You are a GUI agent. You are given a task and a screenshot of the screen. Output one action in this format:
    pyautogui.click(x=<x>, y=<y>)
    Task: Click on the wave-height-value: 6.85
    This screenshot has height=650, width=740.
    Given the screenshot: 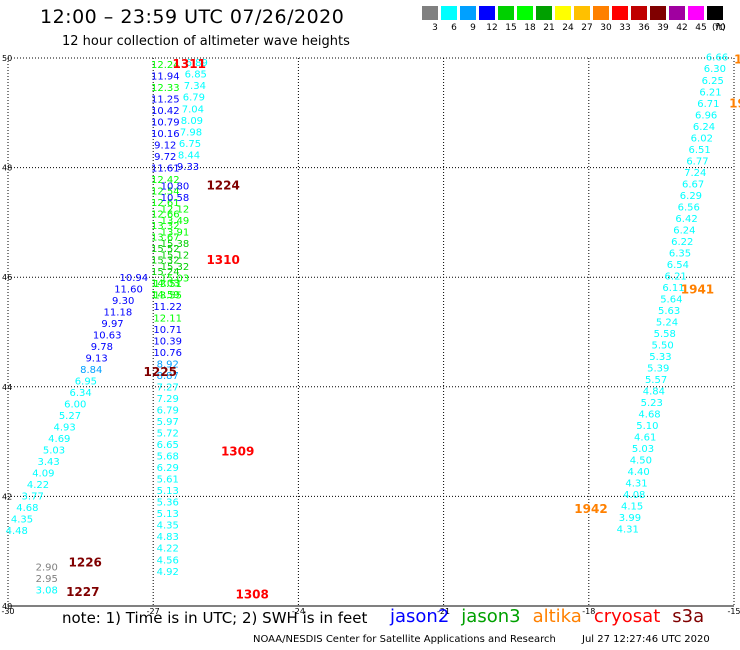 What is the action you would take?
    pyautogui.click(x=196, y=75)
    